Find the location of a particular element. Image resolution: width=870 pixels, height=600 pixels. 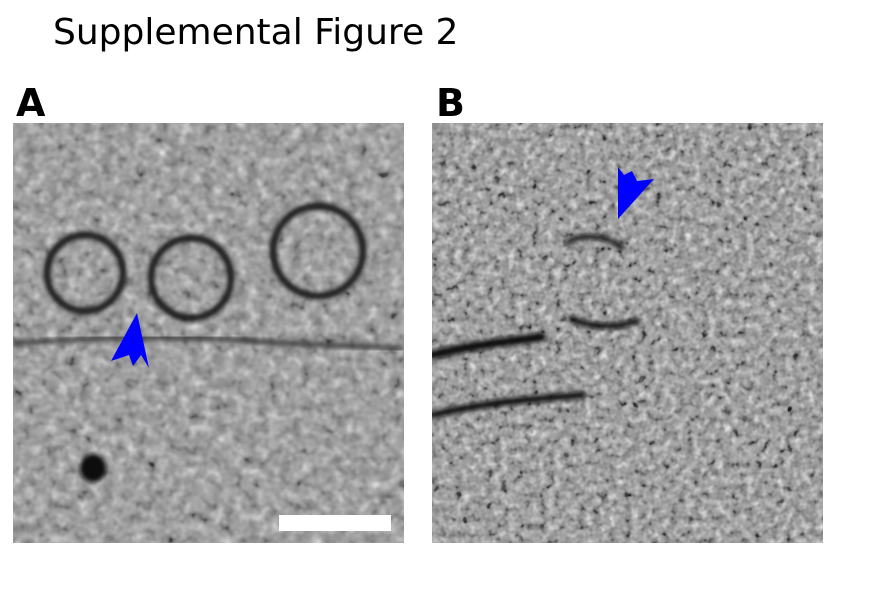

vesicle-left is located at coordinates (85, 273).